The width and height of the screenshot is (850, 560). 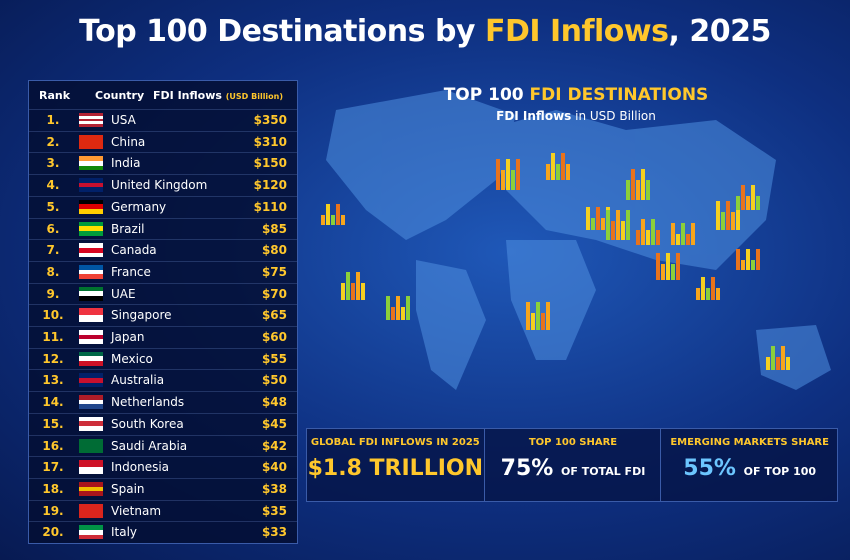 What do you see at coordinates (274, 510) in the screenshot?
I see `fdi-value: $35` at bounding box center [274, 510].